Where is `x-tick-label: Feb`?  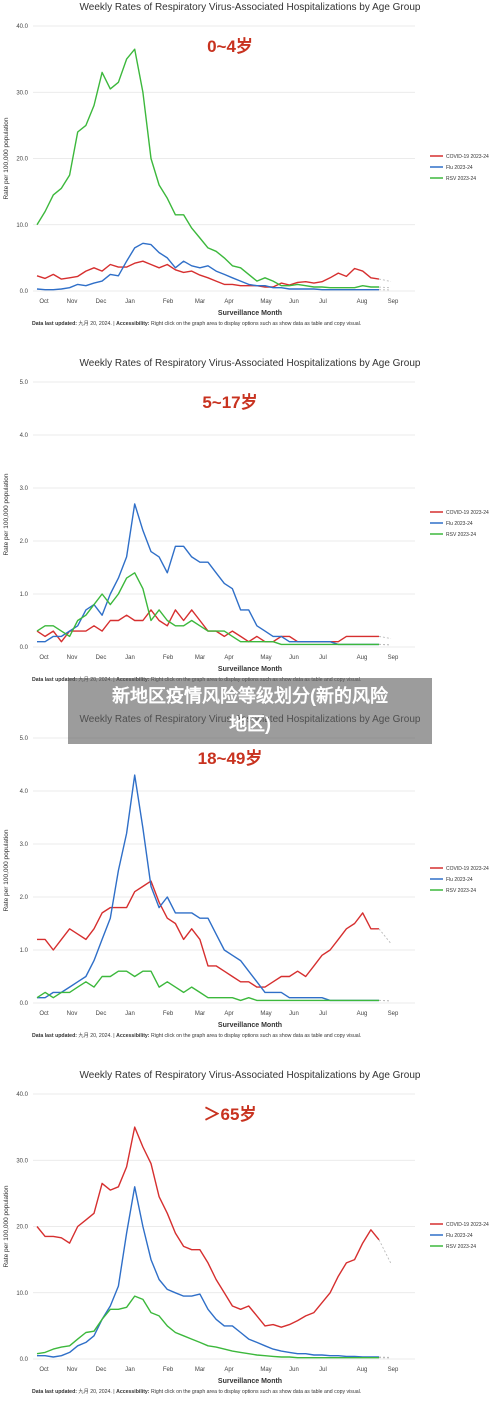 x-tick-label: Feb is located at coordinates (168, 658).